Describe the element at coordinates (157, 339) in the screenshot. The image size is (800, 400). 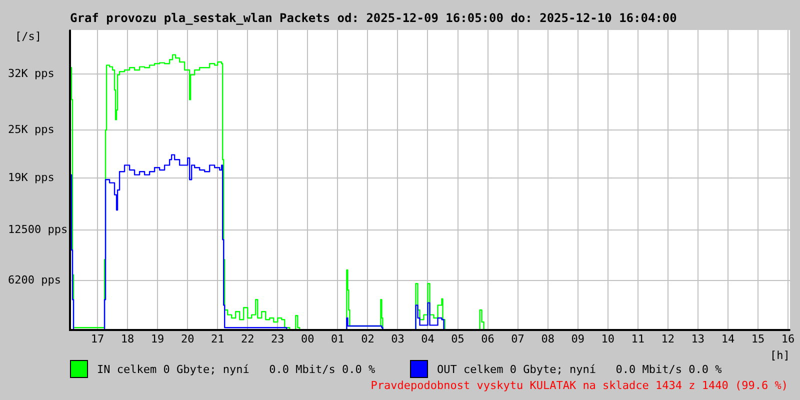
I see `x-tick-label: 19` at that location.